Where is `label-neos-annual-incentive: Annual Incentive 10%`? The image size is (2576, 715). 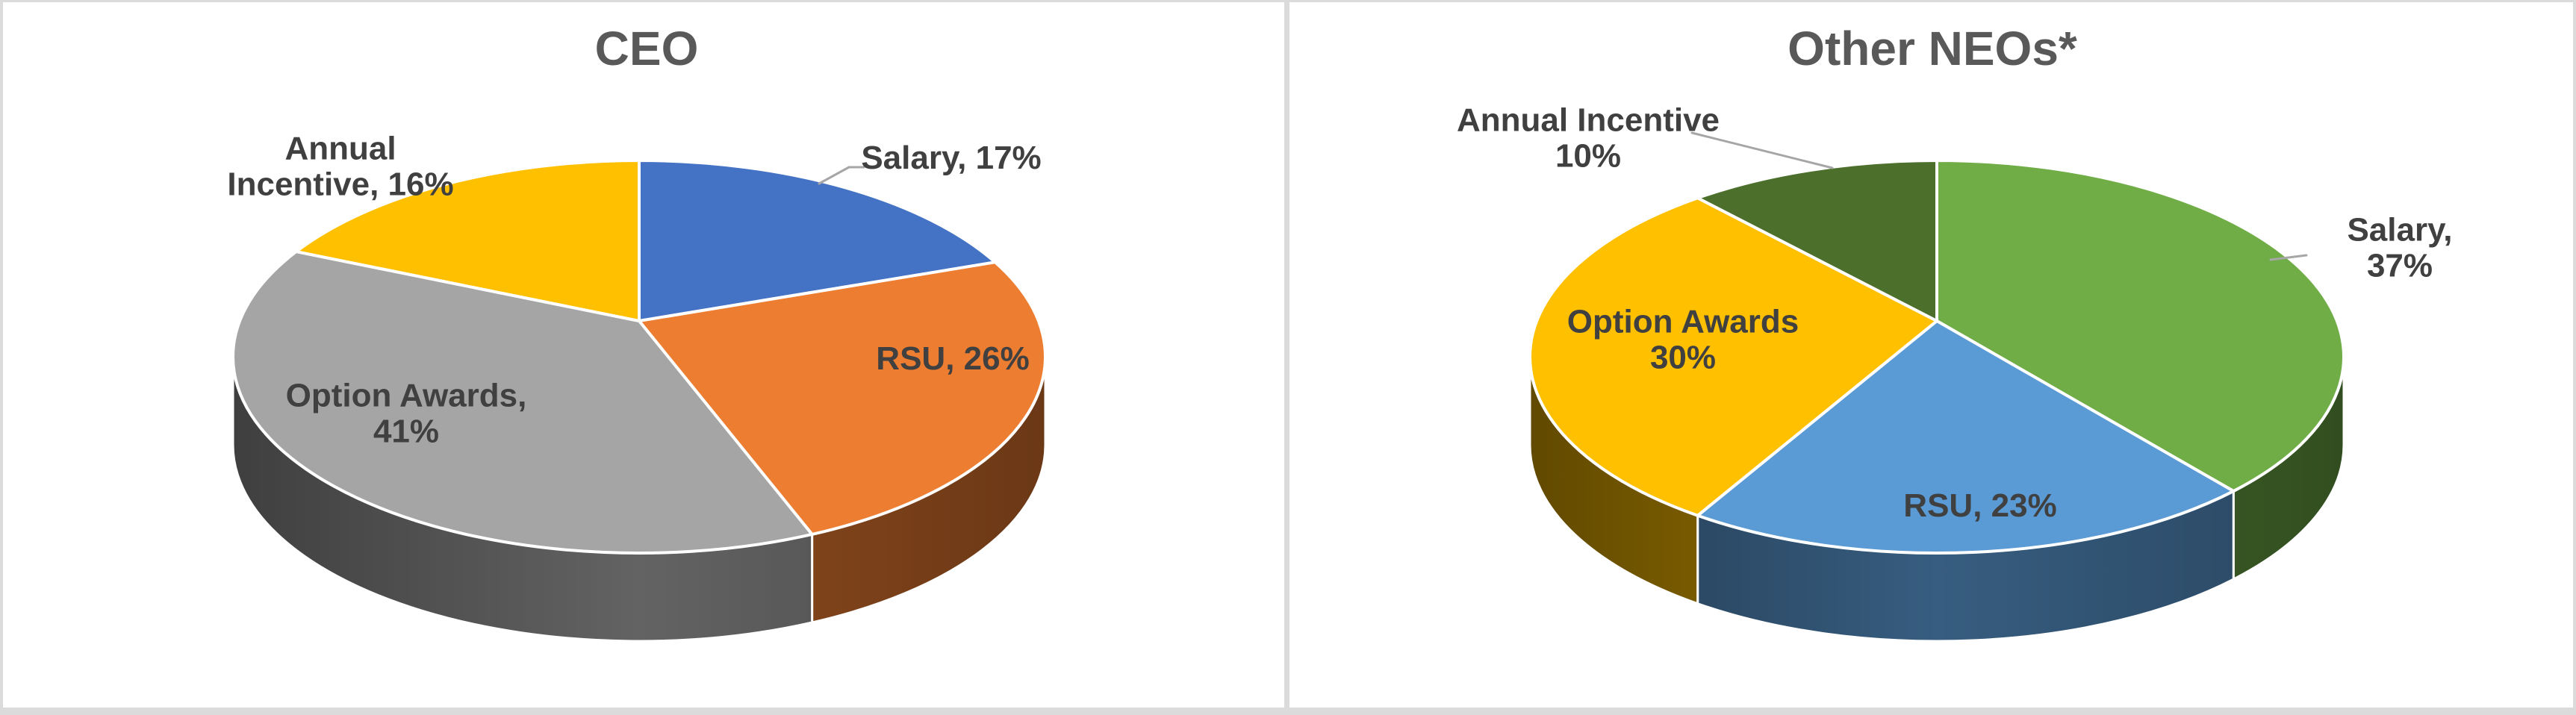
label-neos-annual-incentive: Annual Incentive 10% is located at coordinates (1588, 138).